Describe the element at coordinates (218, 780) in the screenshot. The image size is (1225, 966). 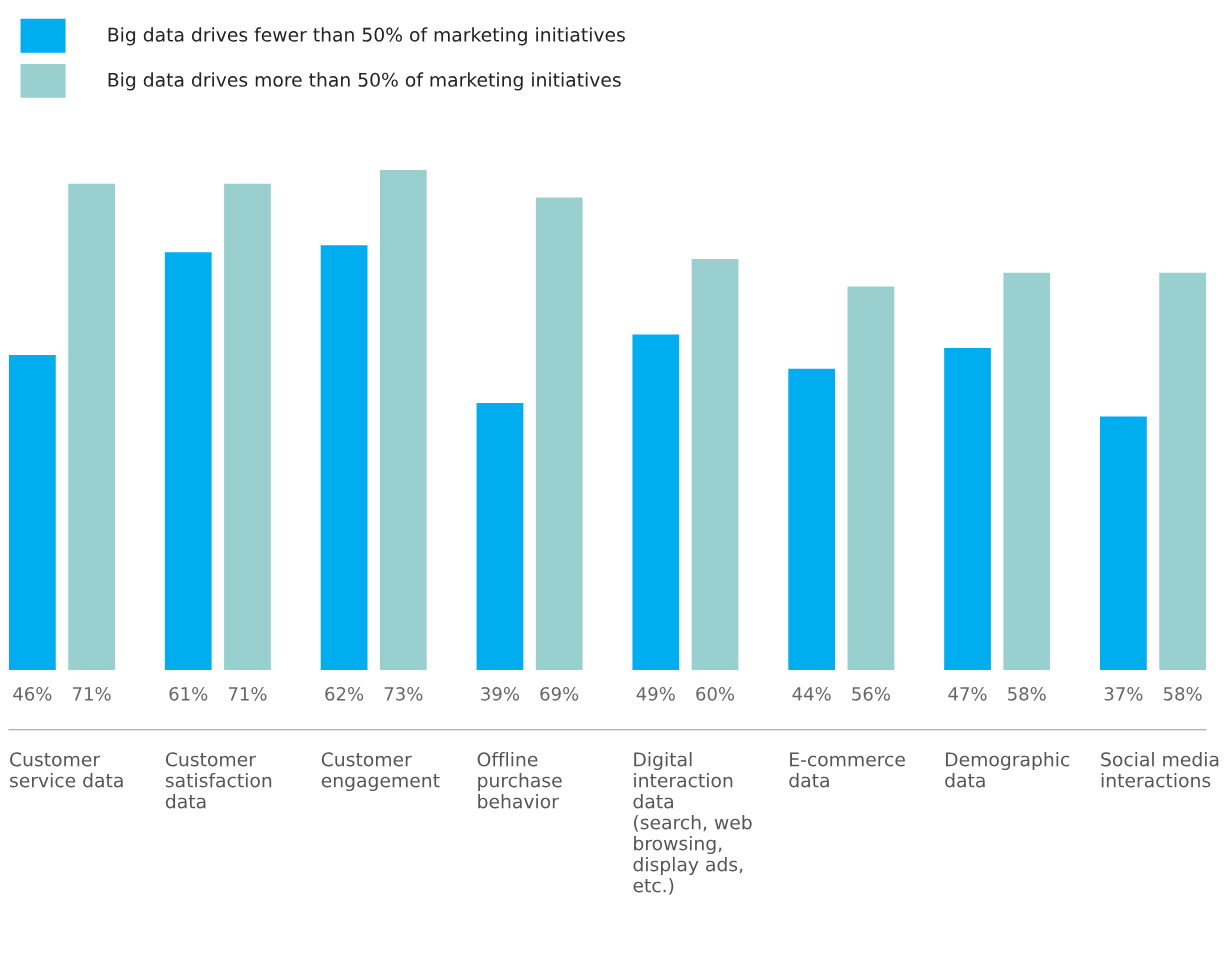
I see `x-tick-label: Customer satisfaction data` at that location.